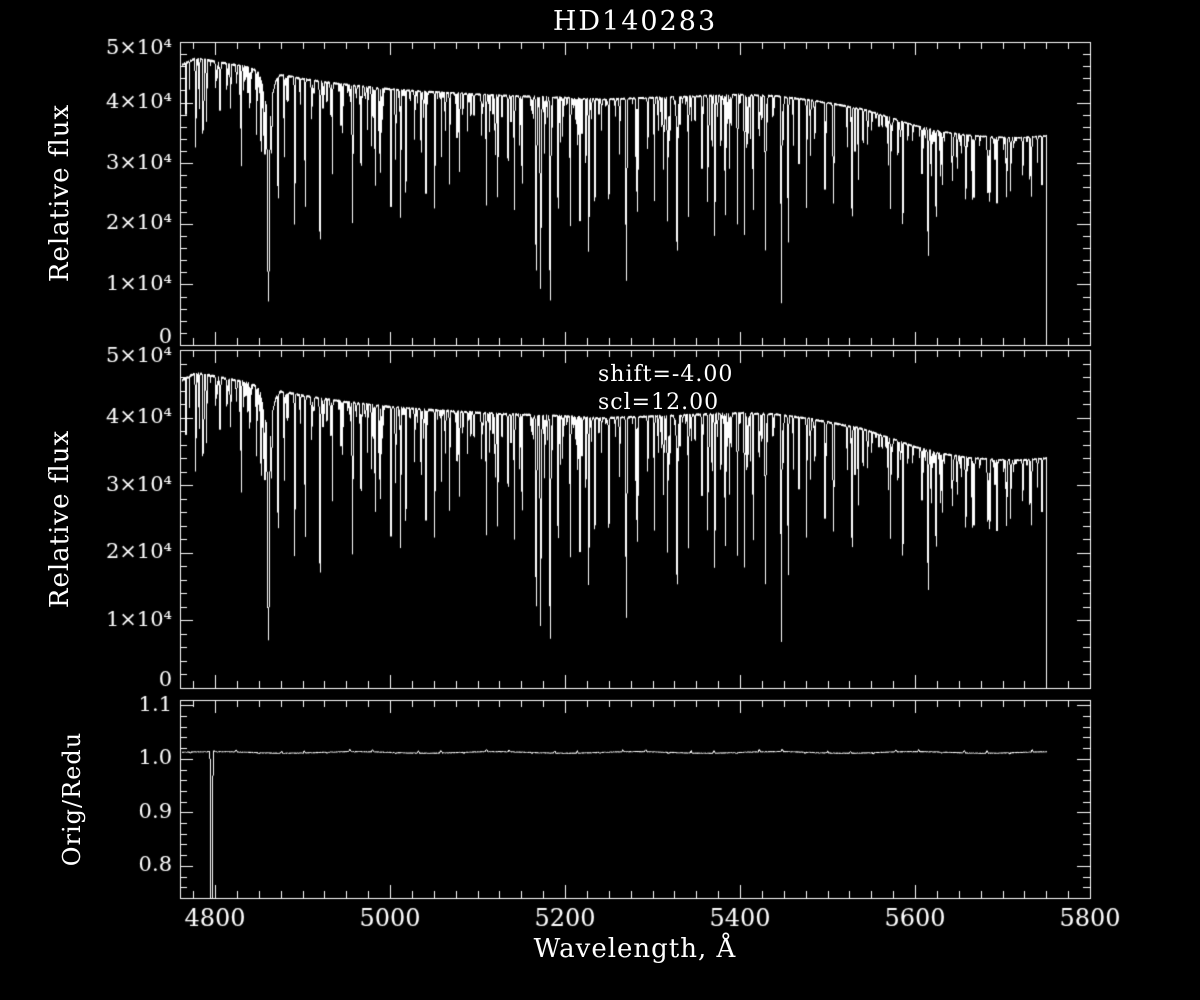 The height and width of the screenshot is (1000, 1200). What do you see at coordinates (60, 519) in the screenshot?
I see `y-axis-label-reduced-panel: Relative flux` at bounding box center [60, 519].